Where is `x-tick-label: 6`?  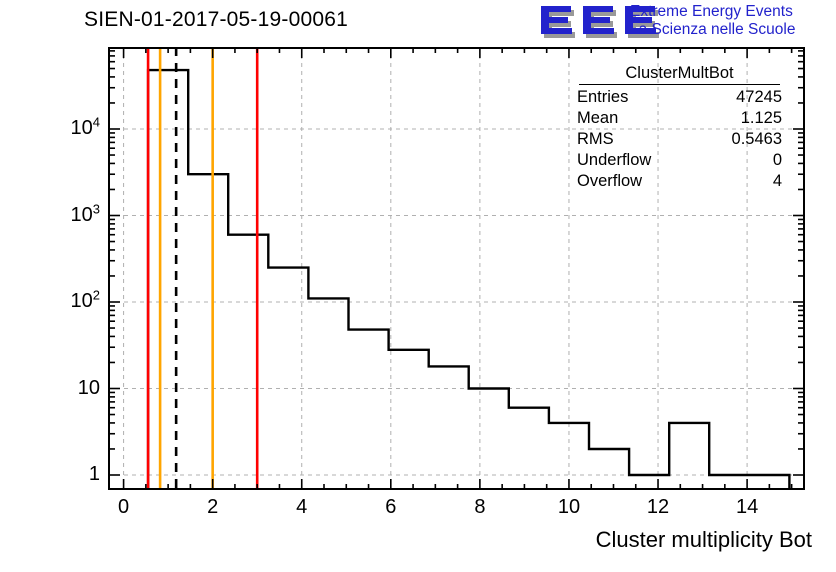
x-tick-label: 6 is located at coordinates (391, 507).